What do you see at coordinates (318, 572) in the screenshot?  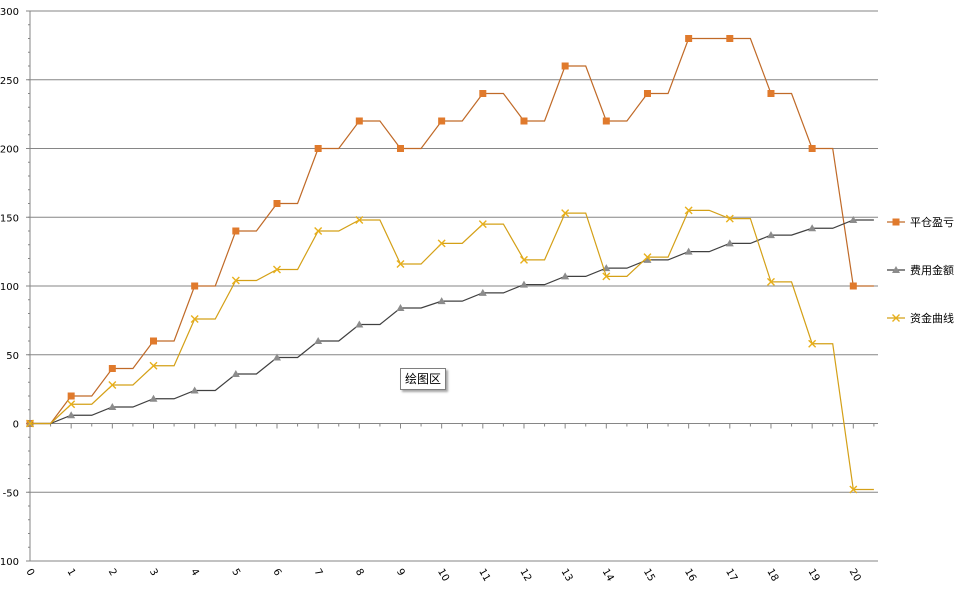 I see `x-tick-label: 7` at bounding box center [318, 572].